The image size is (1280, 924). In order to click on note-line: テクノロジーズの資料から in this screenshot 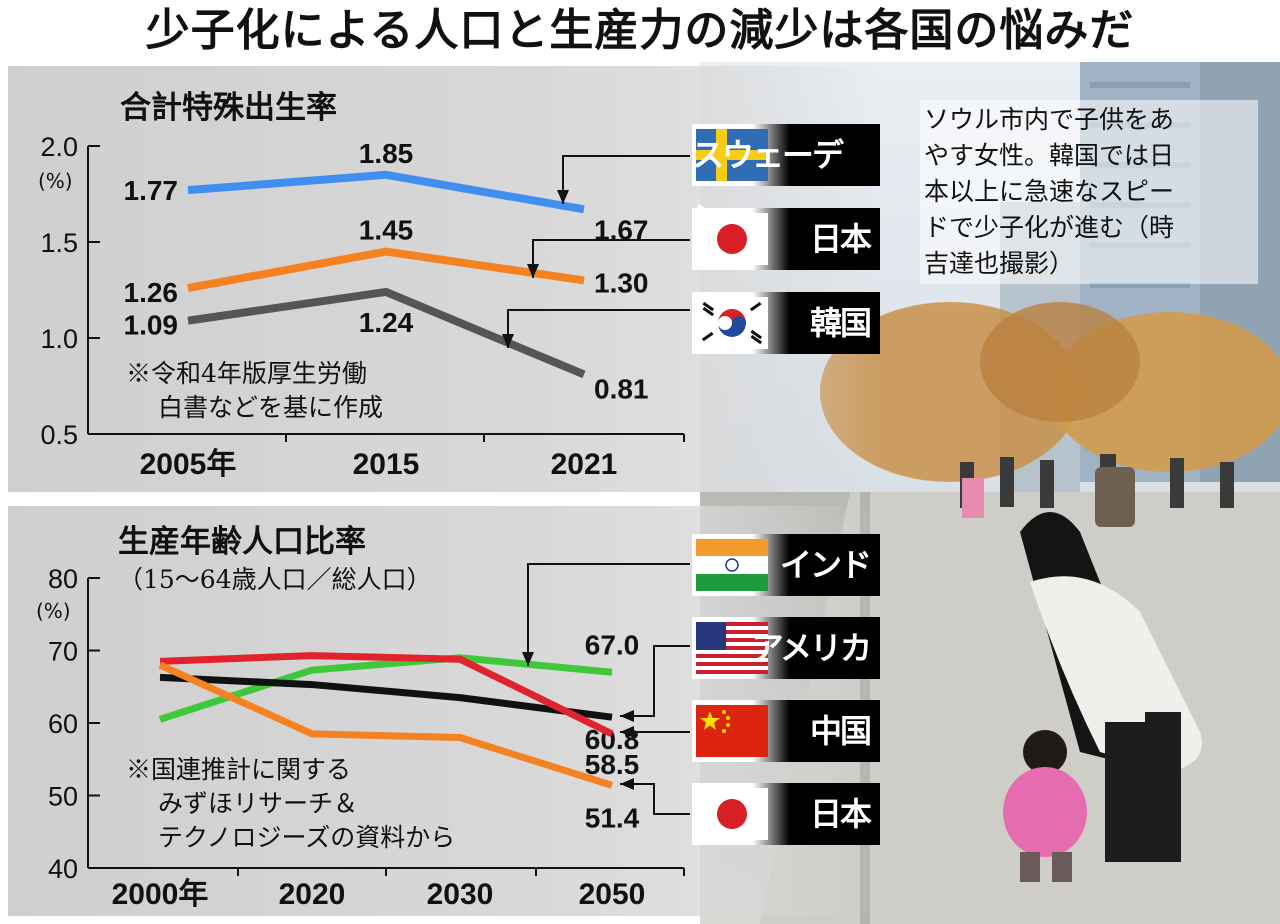, I will do `click(306, 837)`.